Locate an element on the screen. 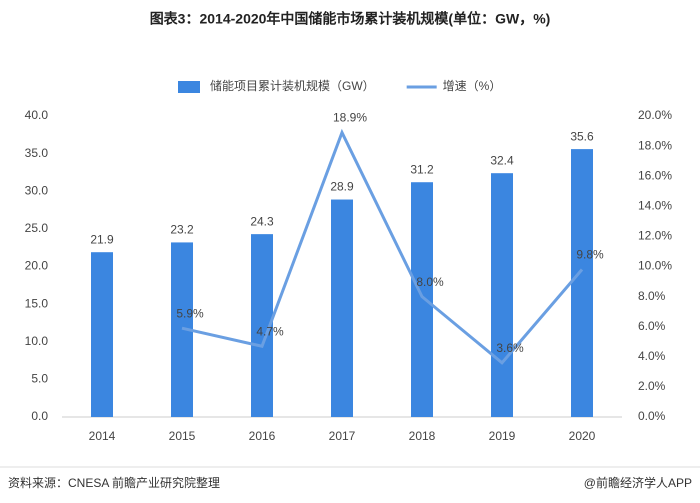  legend-swatch is located at coordinates (189, 87).